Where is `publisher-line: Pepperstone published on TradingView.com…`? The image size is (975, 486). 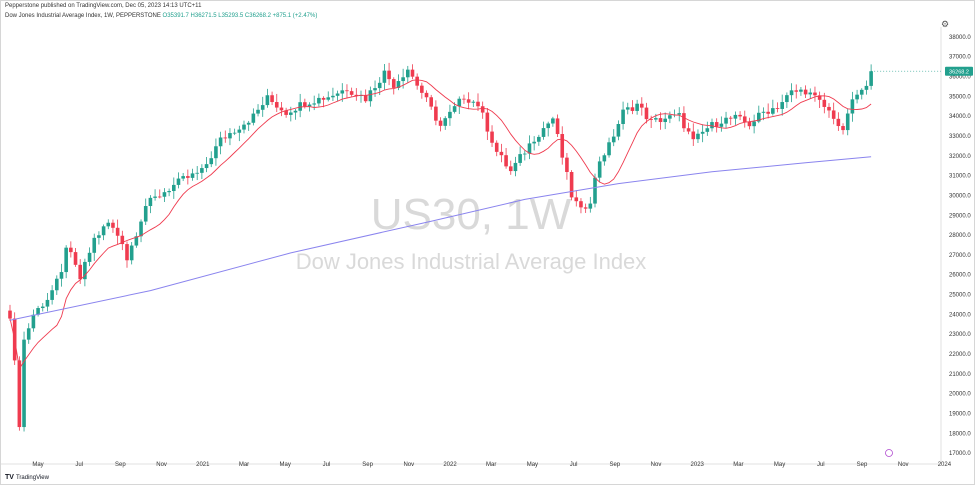
publisher-line: Pepperstone published on TradingView.com… is located at coordinates (103, 6).